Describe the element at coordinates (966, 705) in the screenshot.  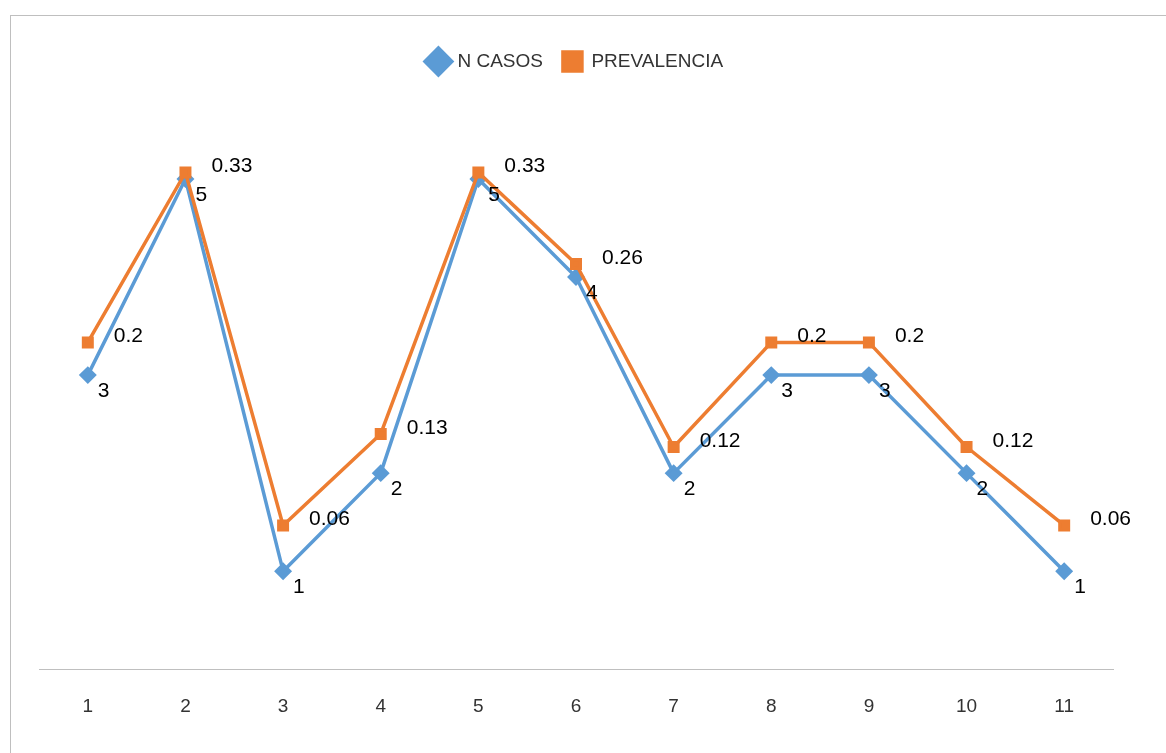
I see `x-tick-label: 10` at that location.